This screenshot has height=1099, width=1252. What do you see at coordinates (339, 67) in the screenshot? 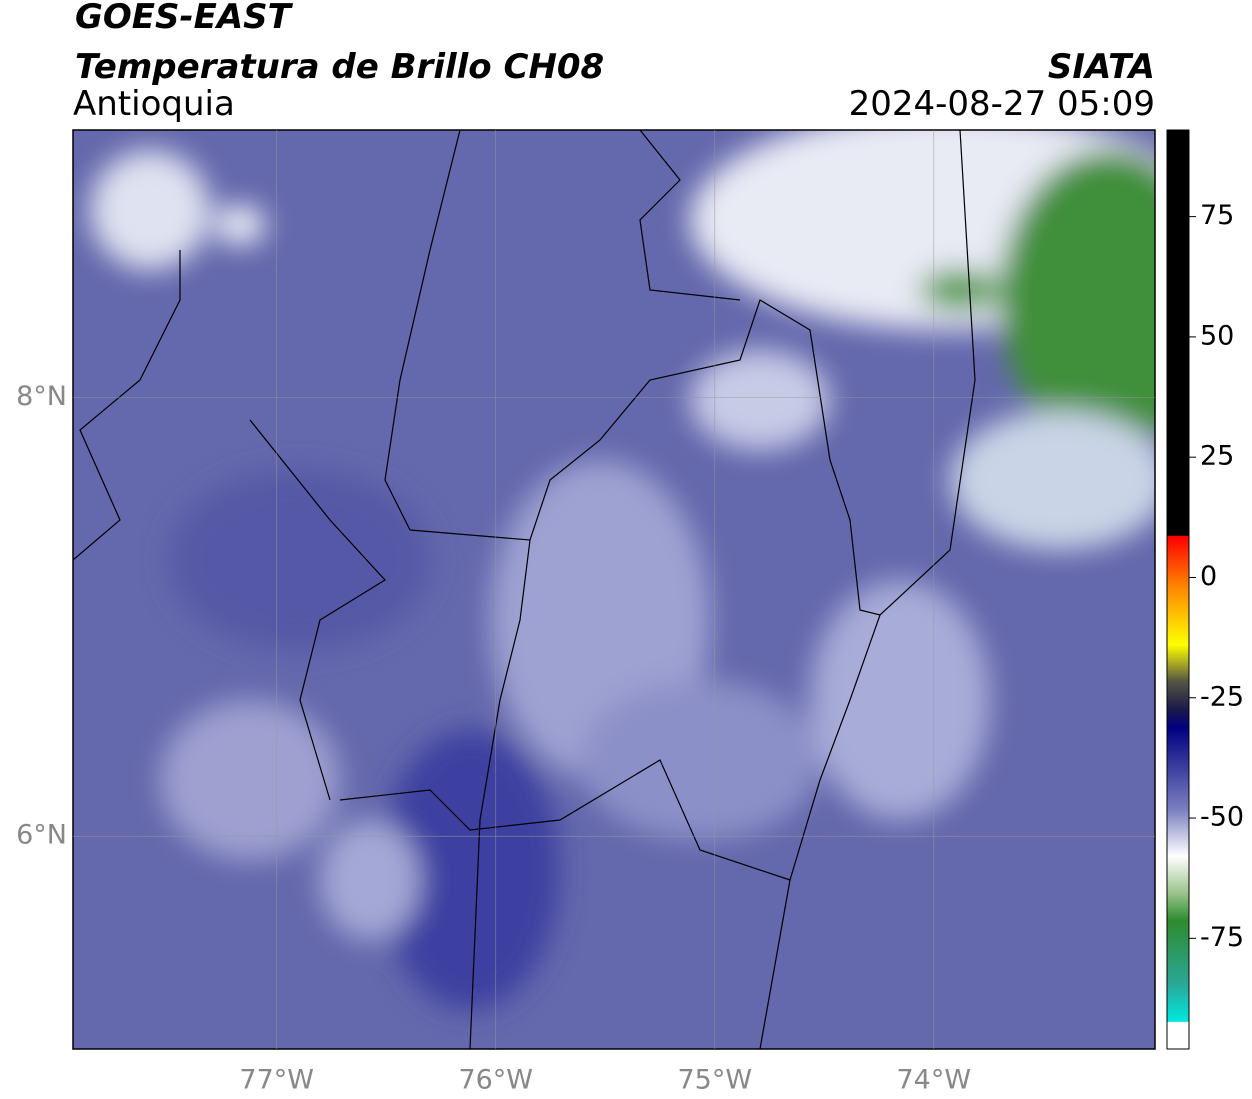
I see `product-title: Temperatura de Brillo CH08` at bounding box center [339, 67].